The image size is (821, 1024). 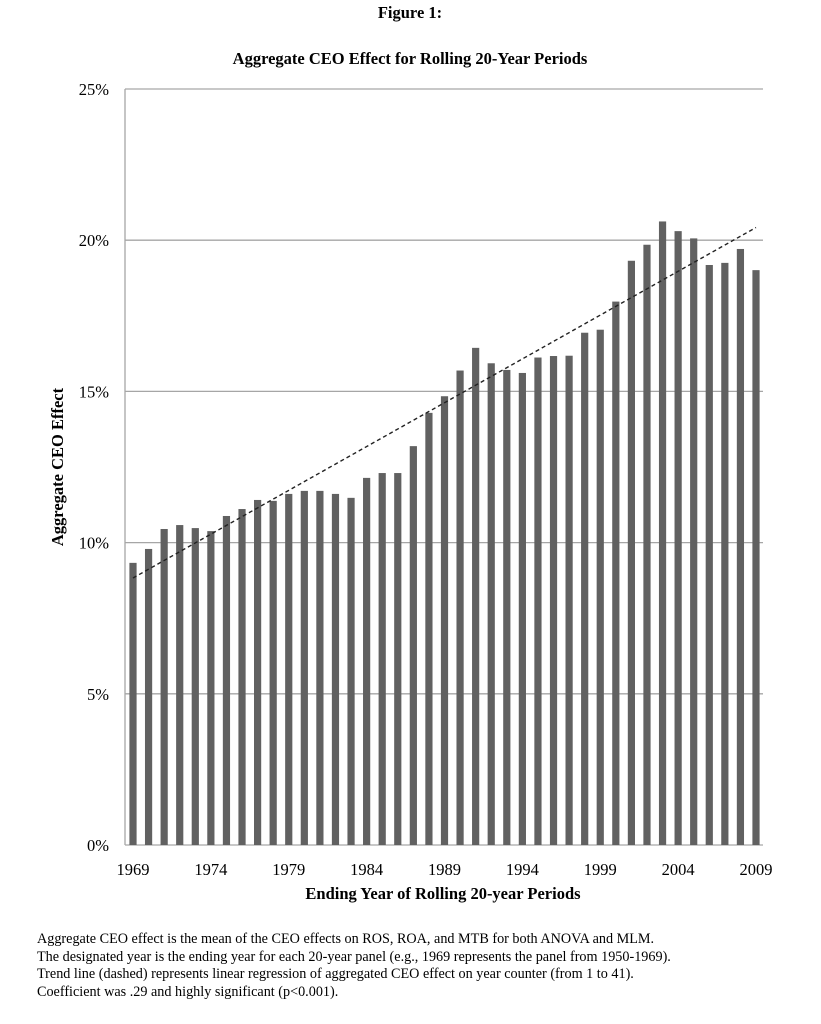 I want to click on bar-1982, so click(x=335, y=669).